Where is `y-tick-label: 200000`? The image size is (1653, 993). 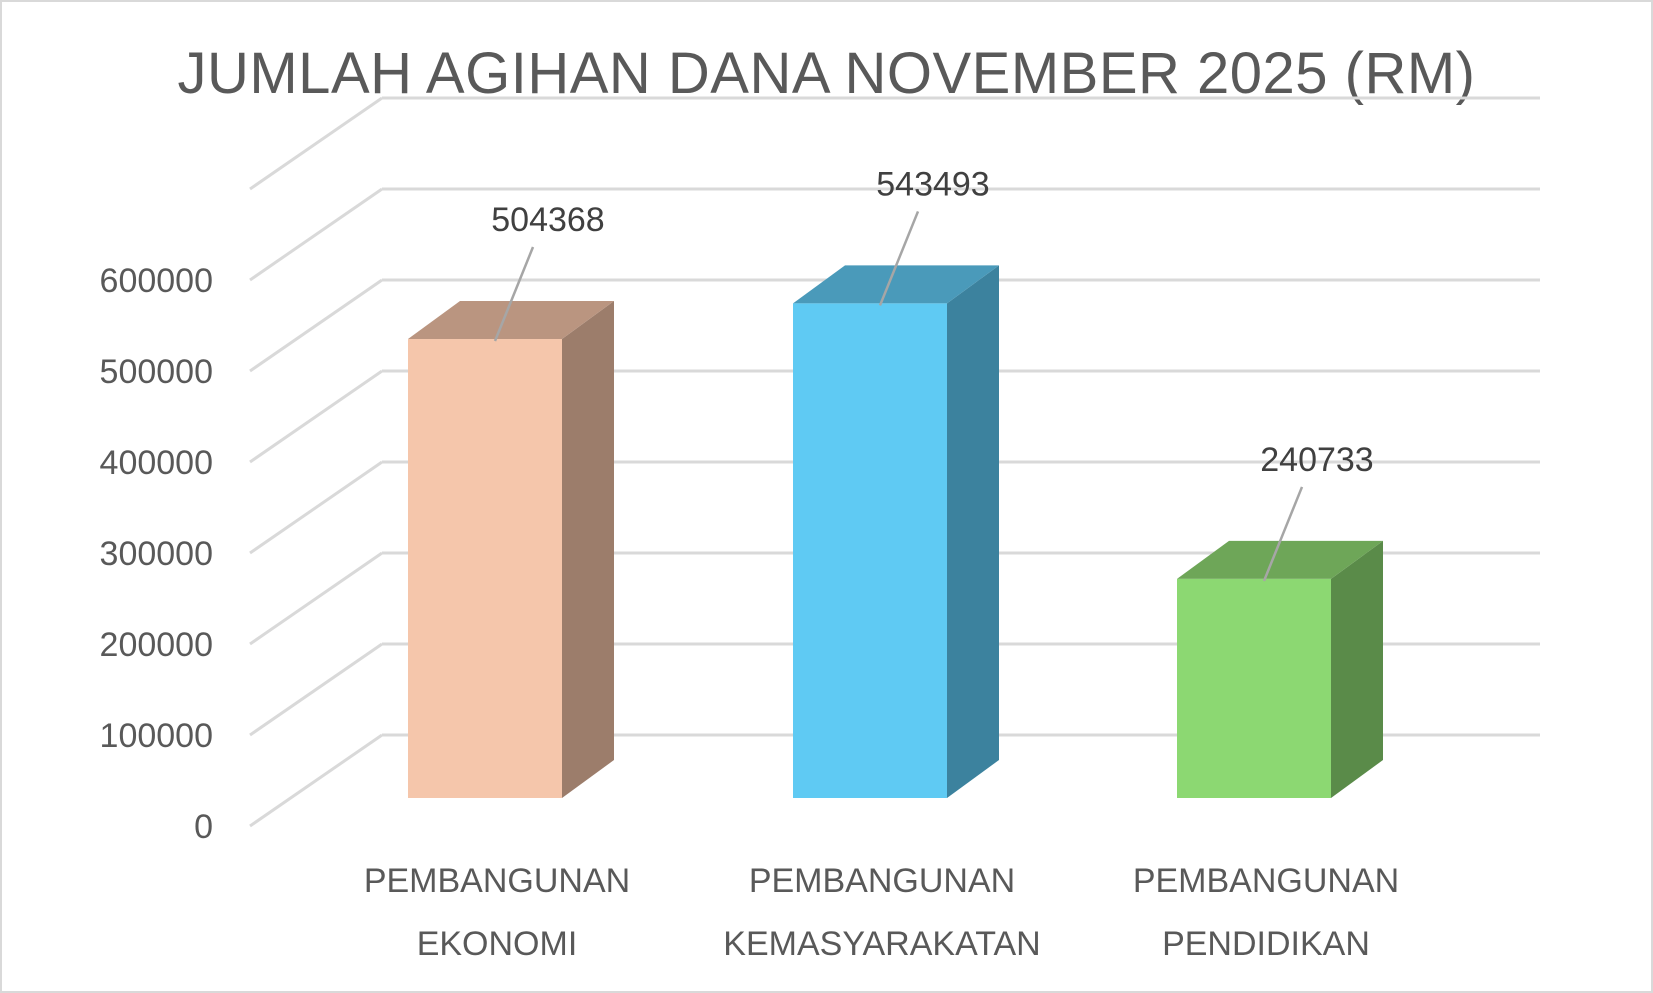
y-tick-label: 200000 is located at coordinates (156, 645).